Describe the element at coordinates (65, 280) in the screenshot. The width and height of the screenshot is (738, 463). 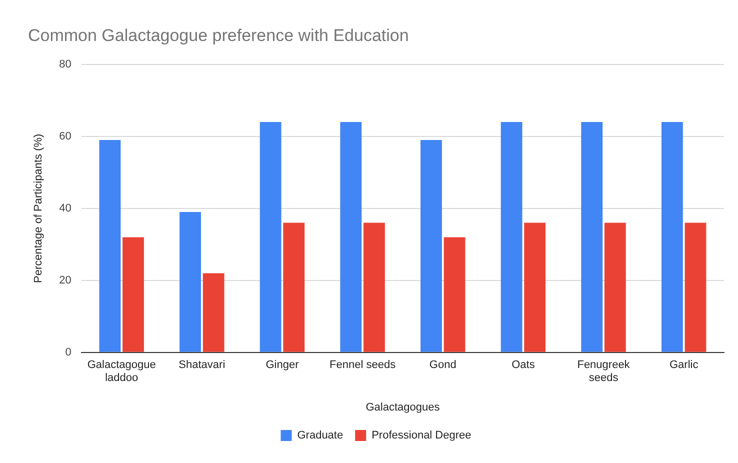
I see `y-tick-label: 20` at that location.